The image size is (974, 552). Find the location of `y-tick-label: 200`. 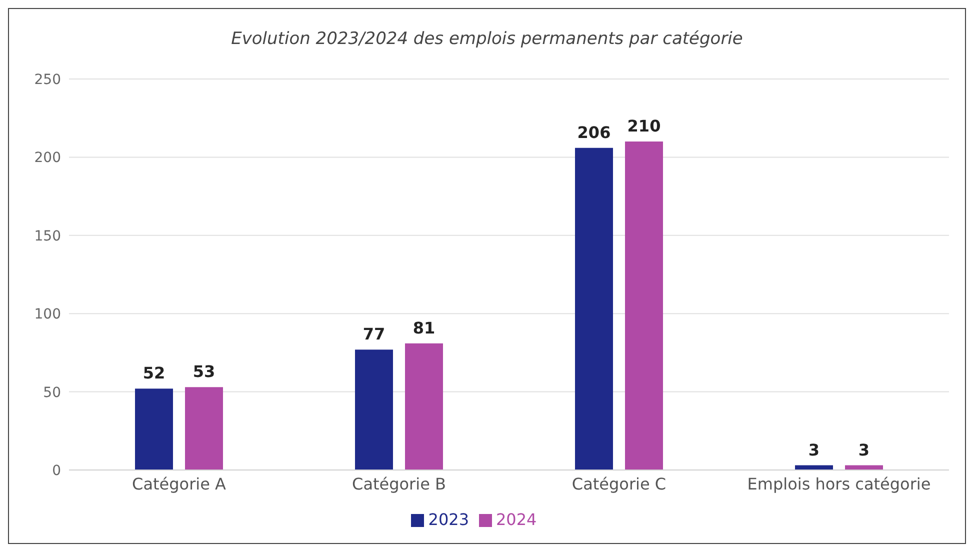

y-tick-label: 200 is located at coordinates (47, 158).